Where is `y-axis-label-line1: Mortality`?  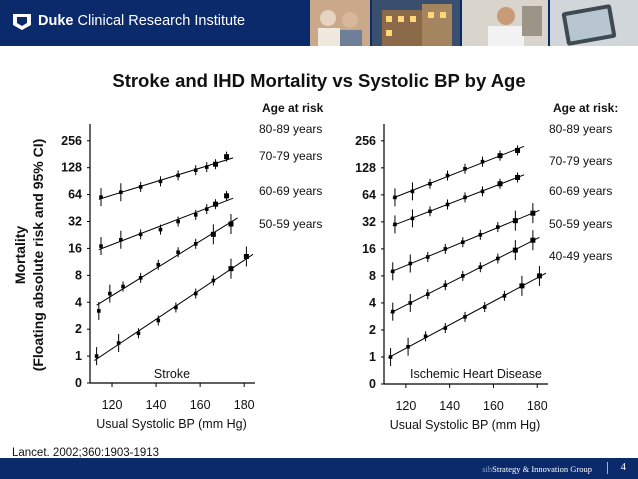 y-axis-label-line1: Mortality is located at coordinates (20, 255).